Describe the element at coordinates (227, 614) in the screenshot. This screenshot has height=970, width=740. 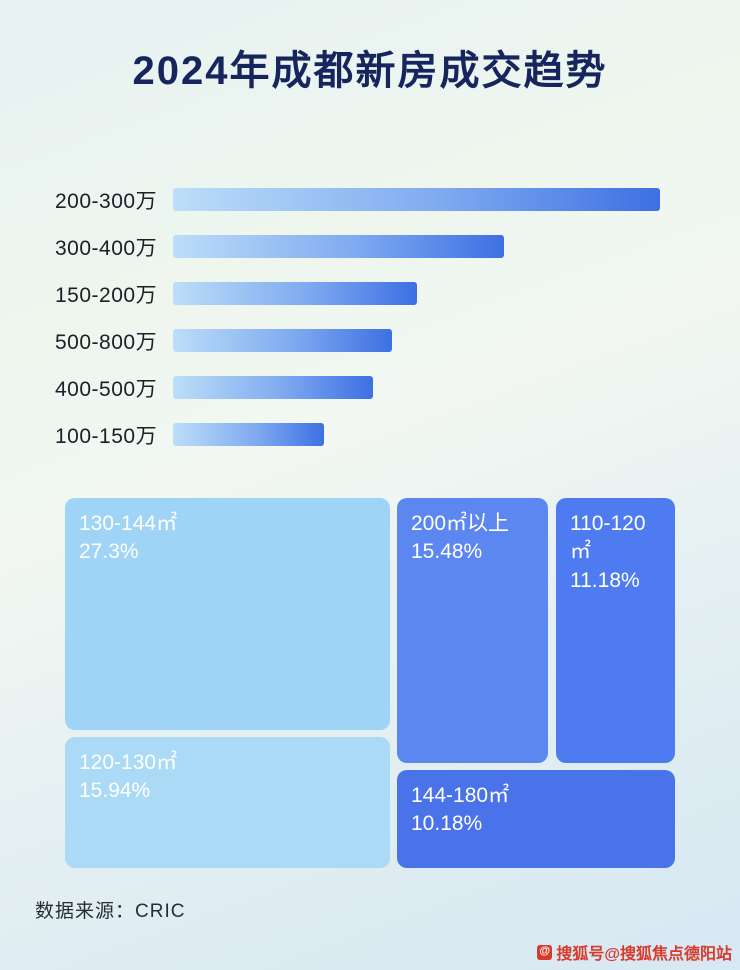
I see `treemap-block: 130-144㎡ 27.3%` at that location.